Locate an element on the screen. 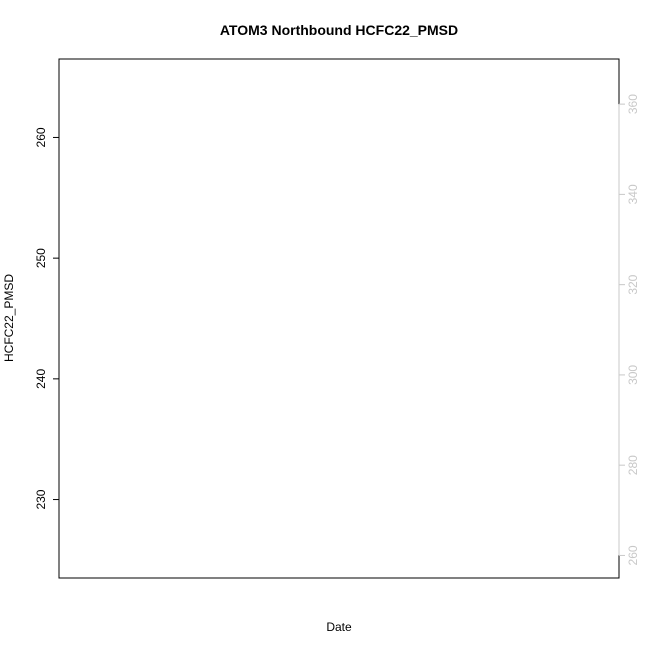  y2-tick-label: 260 is located at coordinates (633, 555).